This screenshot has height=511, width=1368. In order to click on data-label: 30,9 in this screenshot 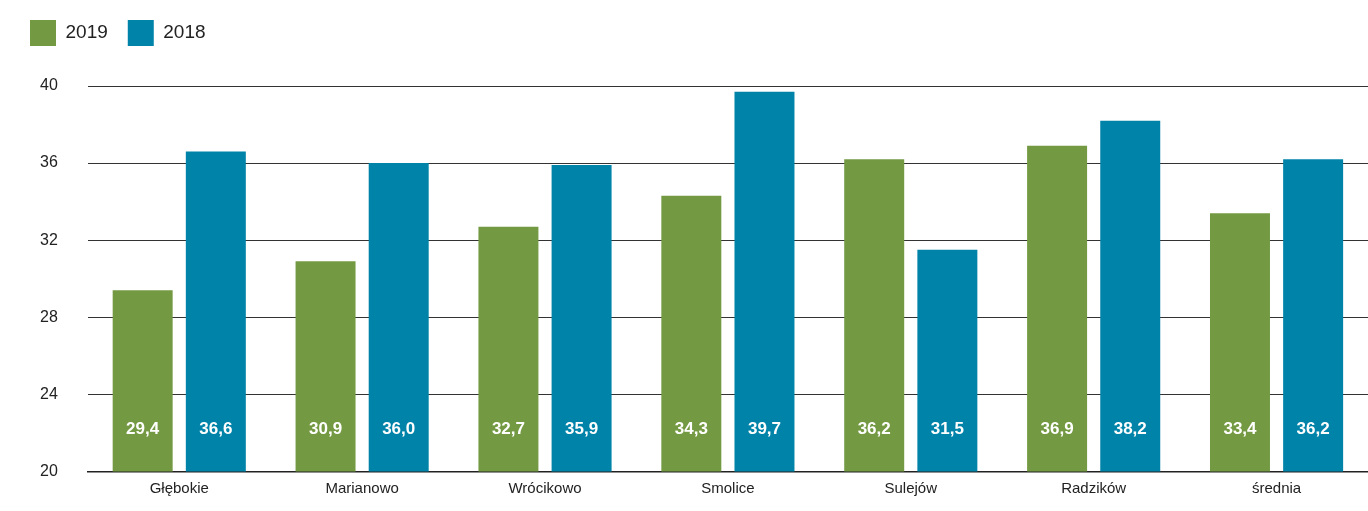, I will do `click(326, 429)`.